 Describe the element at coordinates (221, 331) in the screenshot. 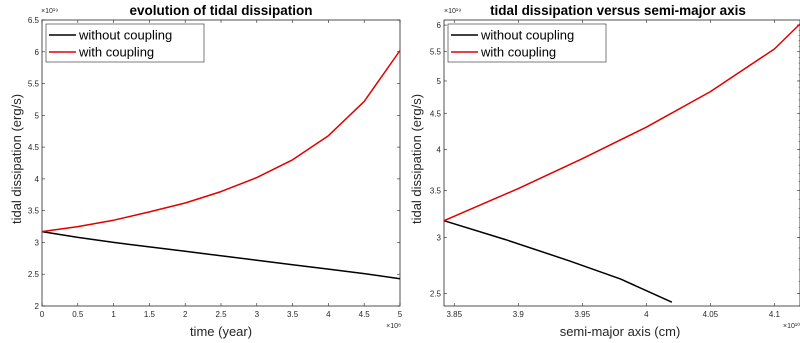

I see `x-axis-label: time (year)` at that location.